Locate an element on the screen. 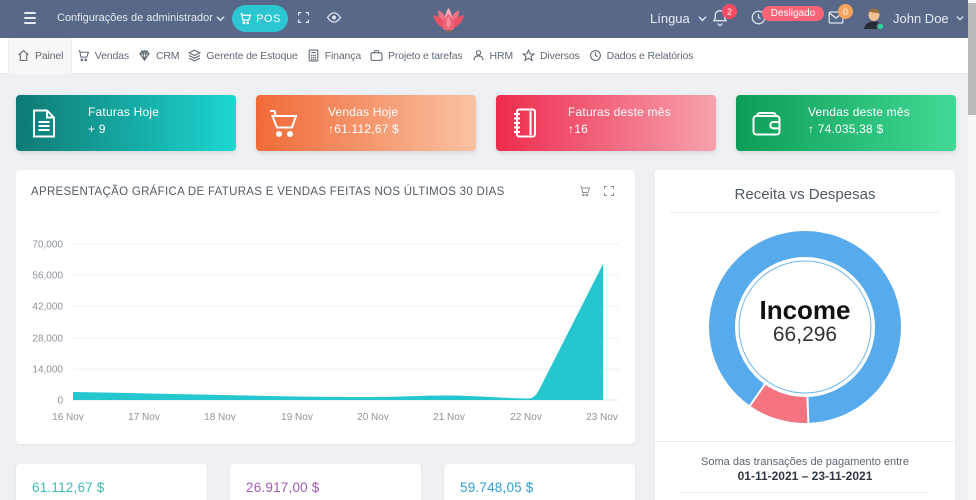 This screenshot has height=500, width=976. svg-text: 21 Nov is located at coordinates (449, 417).